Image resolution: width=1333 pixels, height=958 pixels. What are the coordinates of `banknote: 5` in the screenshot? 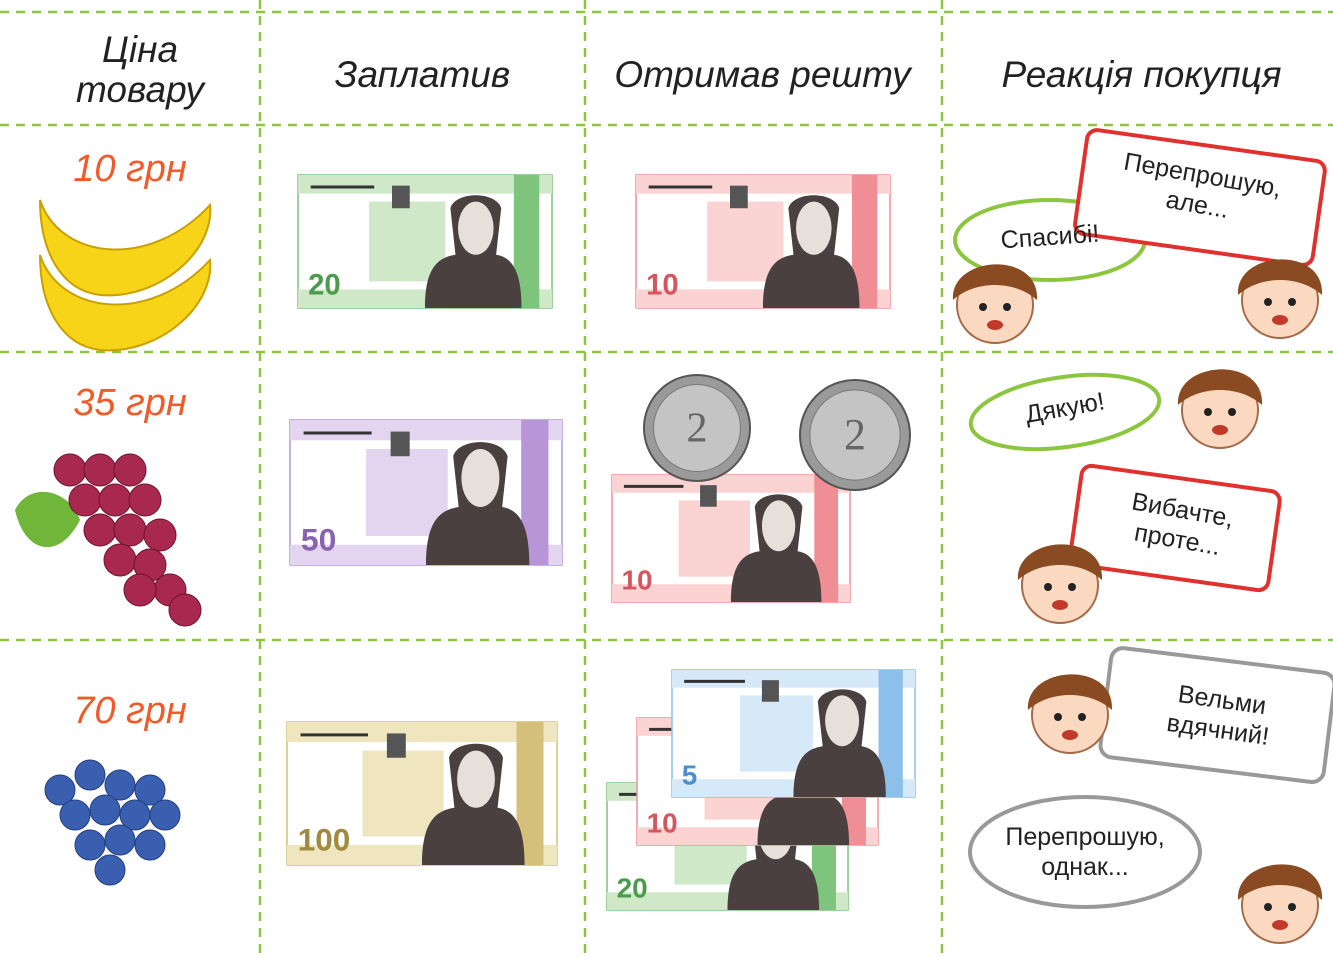 It's located at (793, 733).